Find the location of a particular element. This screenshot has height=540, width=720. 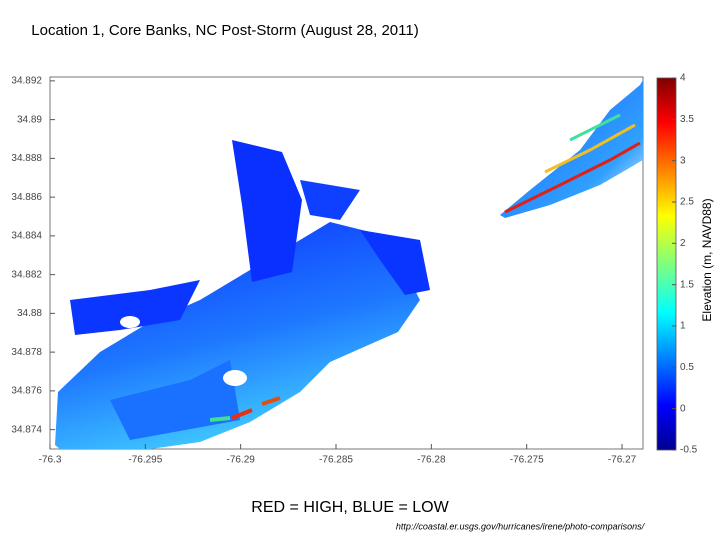

x-tick-label: -76.29 is located at coordinates (240, 460).